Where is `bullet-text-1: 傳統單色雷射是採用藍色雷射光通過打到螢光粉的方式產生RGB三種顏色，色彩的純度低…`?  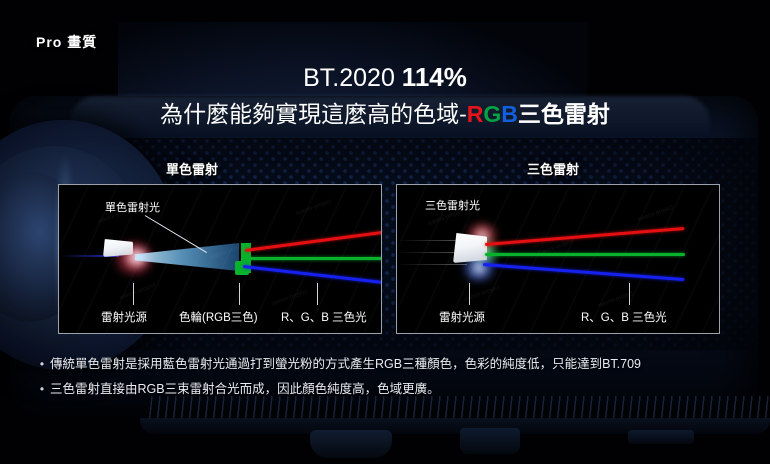 bullet-text-1: 傳統單色雷射是採用藍色雷射光通過打到螢光粉的方式產生RGB三種顏色，色彩的純度低… is located at coordinates (346, 364).